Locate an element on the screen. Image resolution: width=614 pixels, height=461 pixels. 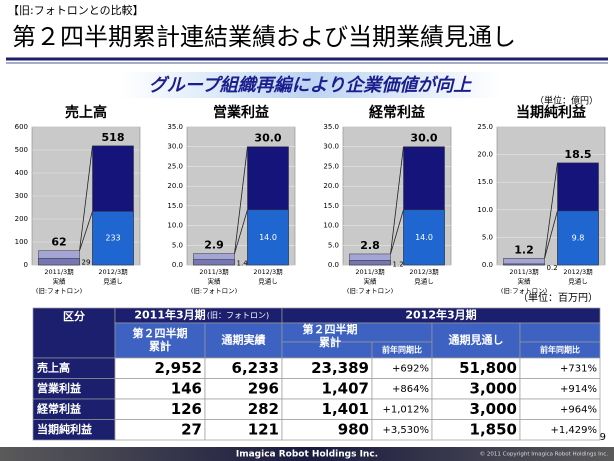
value-label: 233 is located at coordinates (112, 238).